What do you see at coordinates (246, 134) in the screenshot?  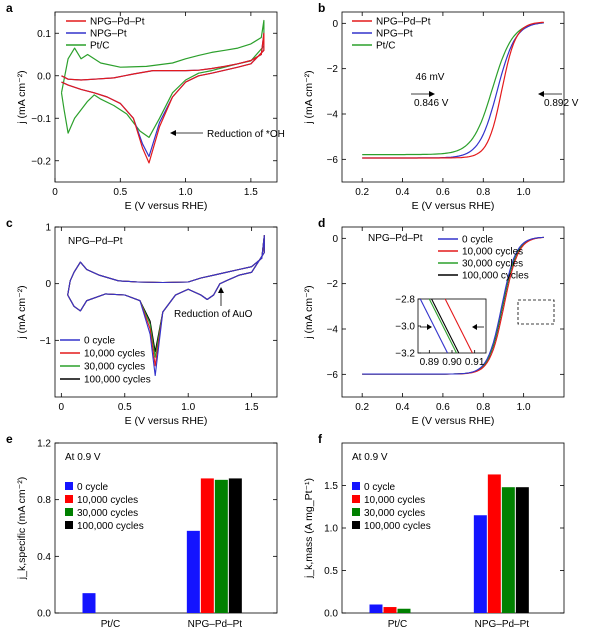 I see `annotation: Reduction of *OH` at bounding box center [246, 134].